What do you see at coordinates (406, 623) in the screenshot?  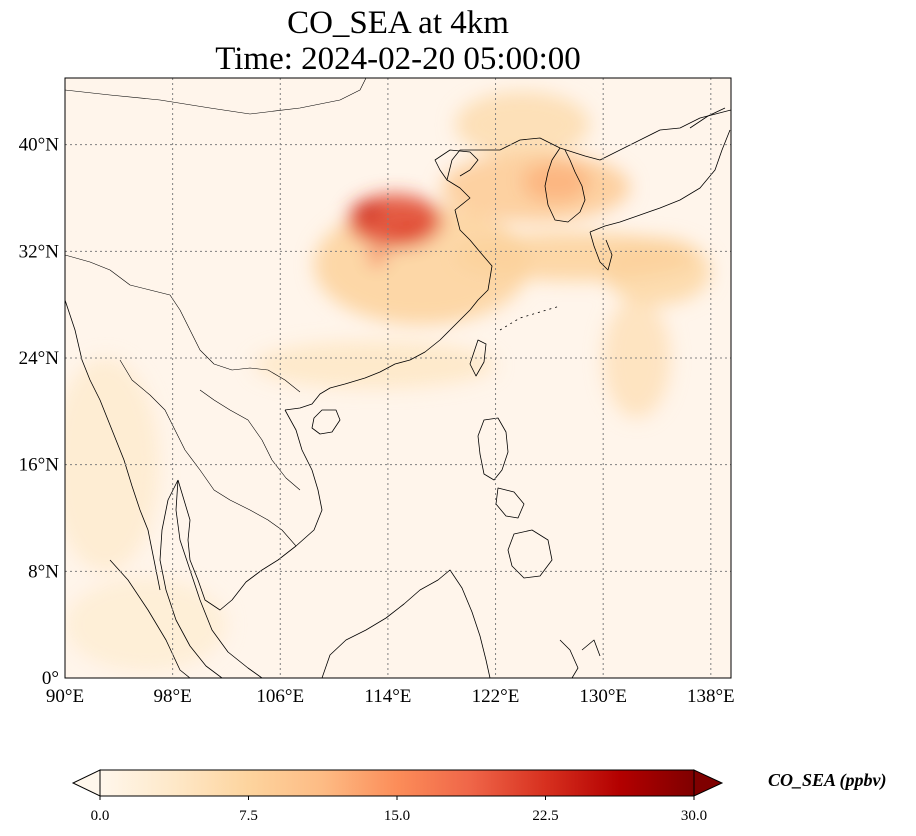 I see `borneo-coastline` at bounding box center [406, 623].